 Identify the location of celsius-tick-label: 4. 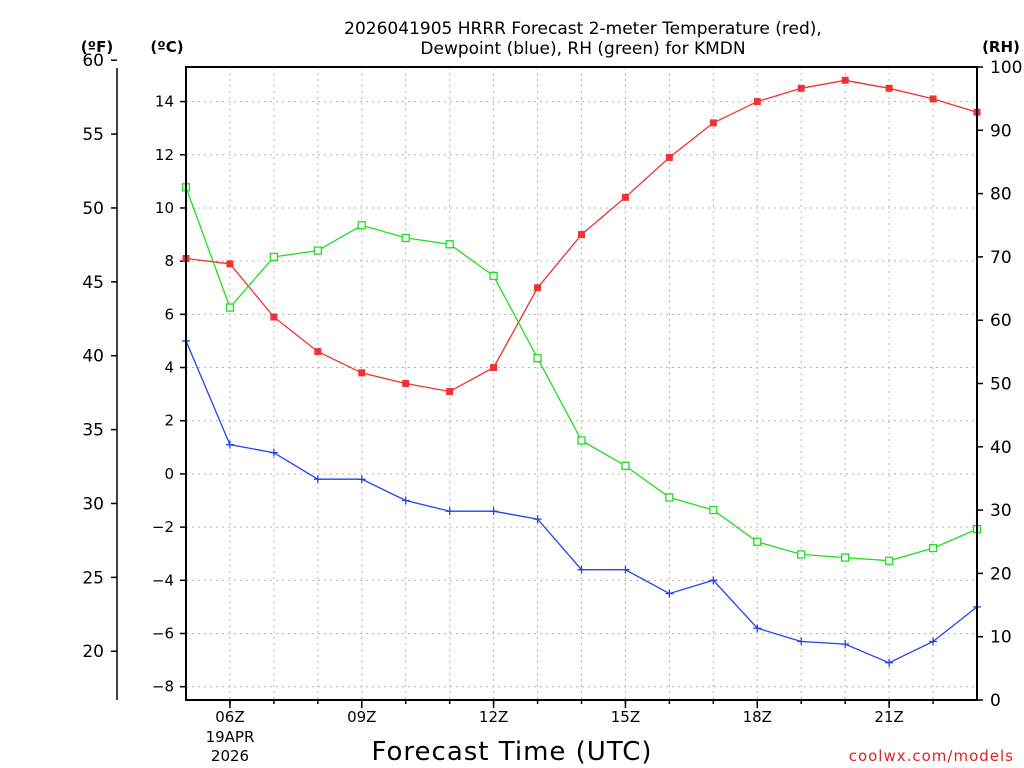
(169, 368).